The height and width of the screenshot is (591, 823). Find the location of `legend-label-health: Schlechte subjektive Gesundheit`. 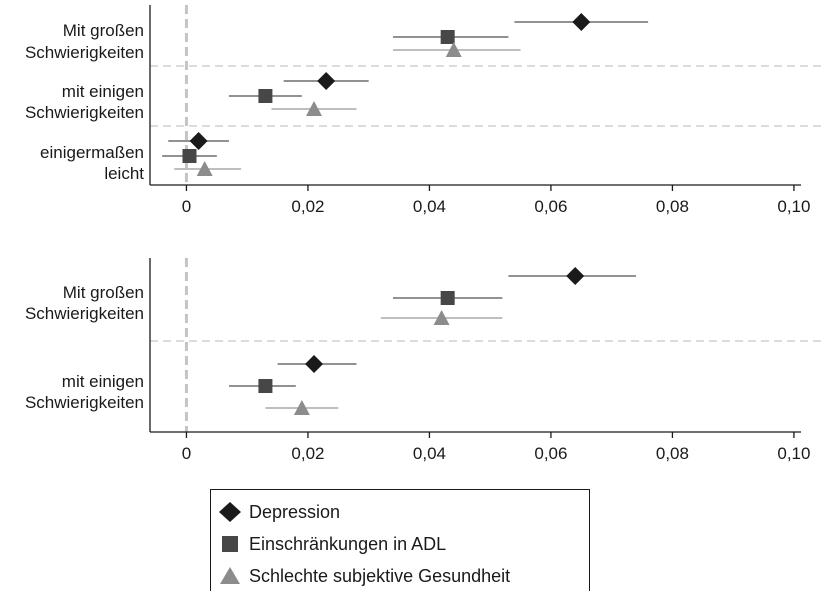

legend-label-health: Schlechte subjektive Gesundheit is located at coordinates (380, 575).